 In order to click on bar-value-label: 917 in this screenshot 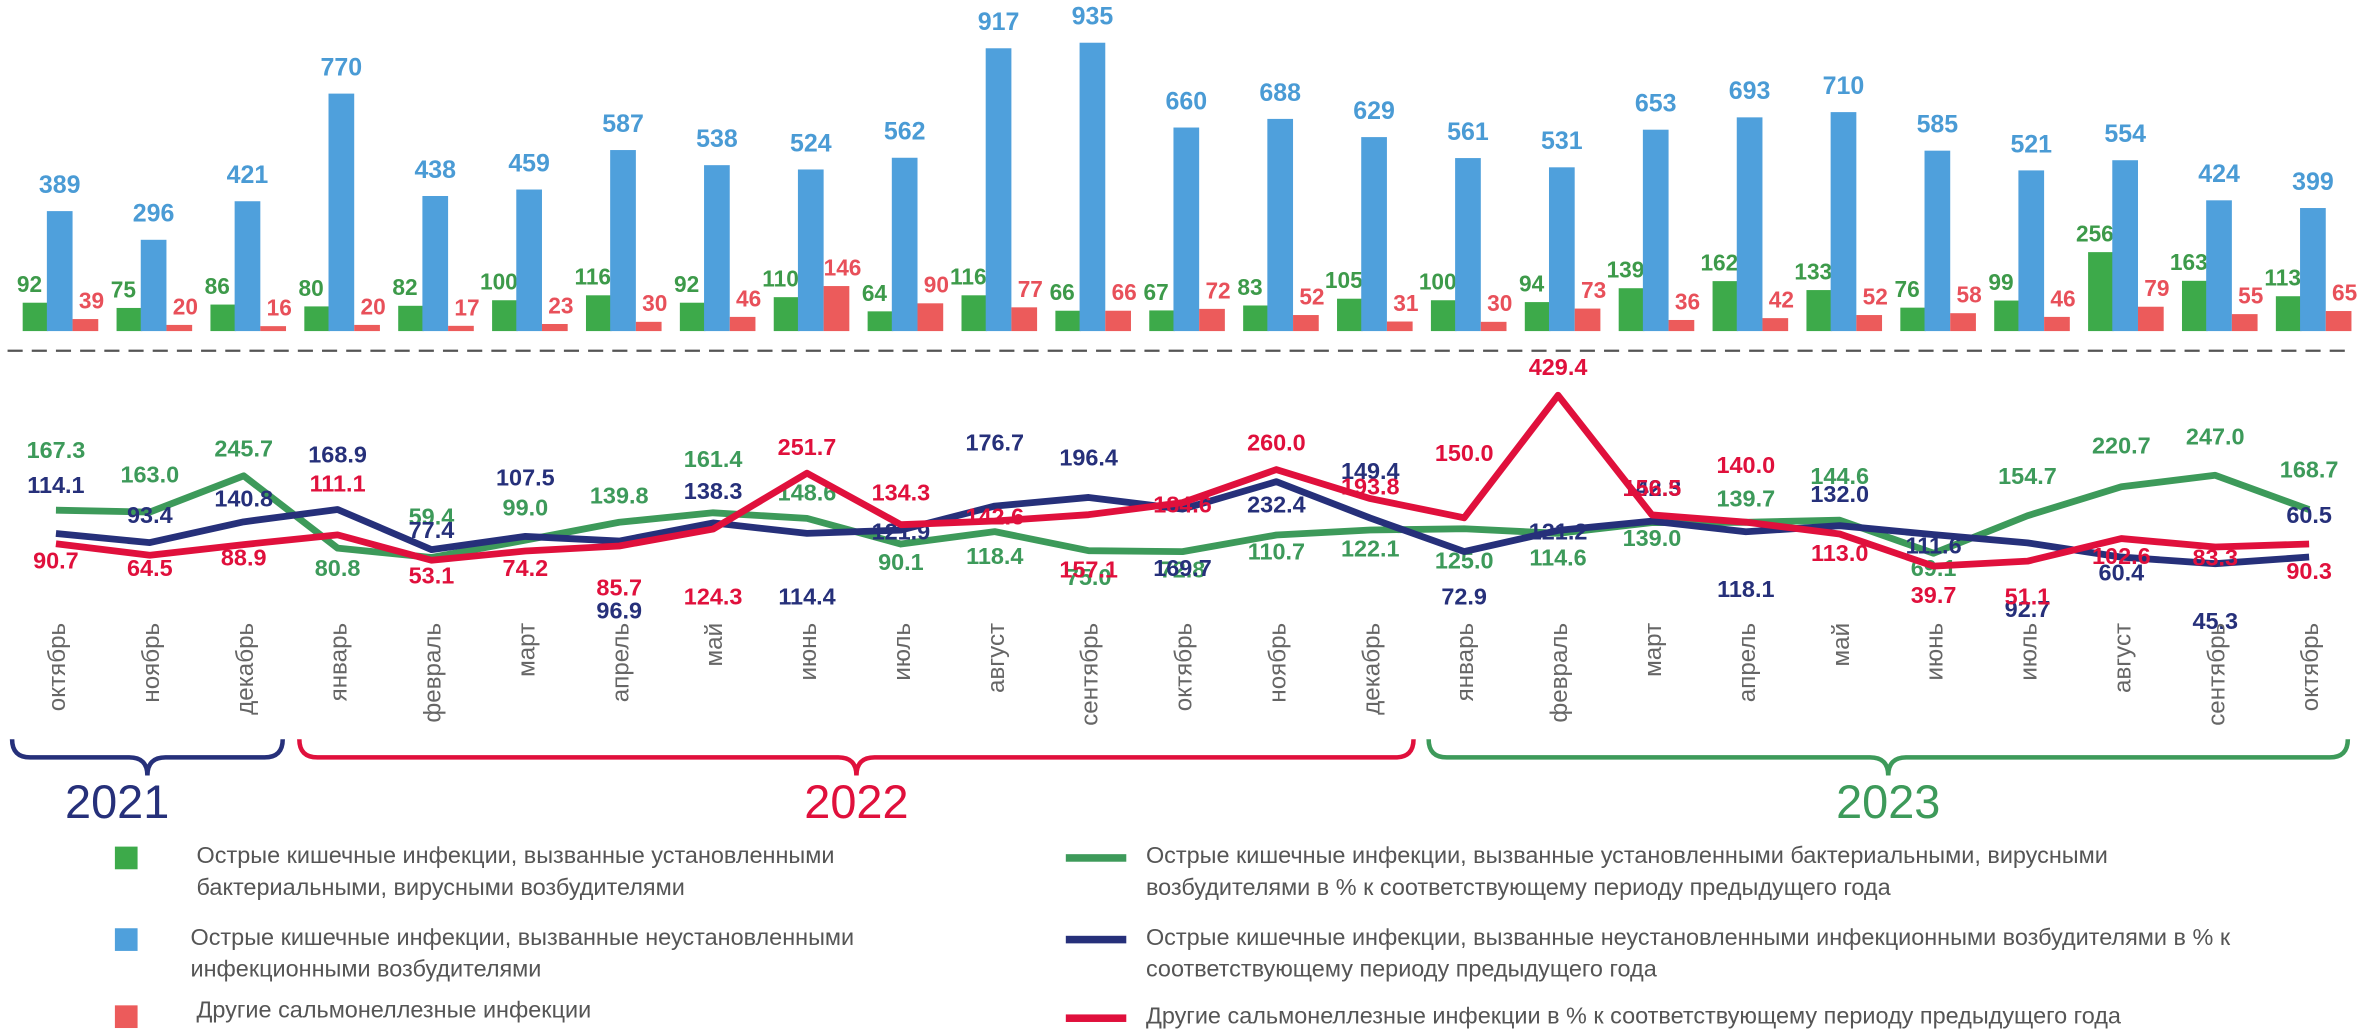, I will do `click(999, 22)`.